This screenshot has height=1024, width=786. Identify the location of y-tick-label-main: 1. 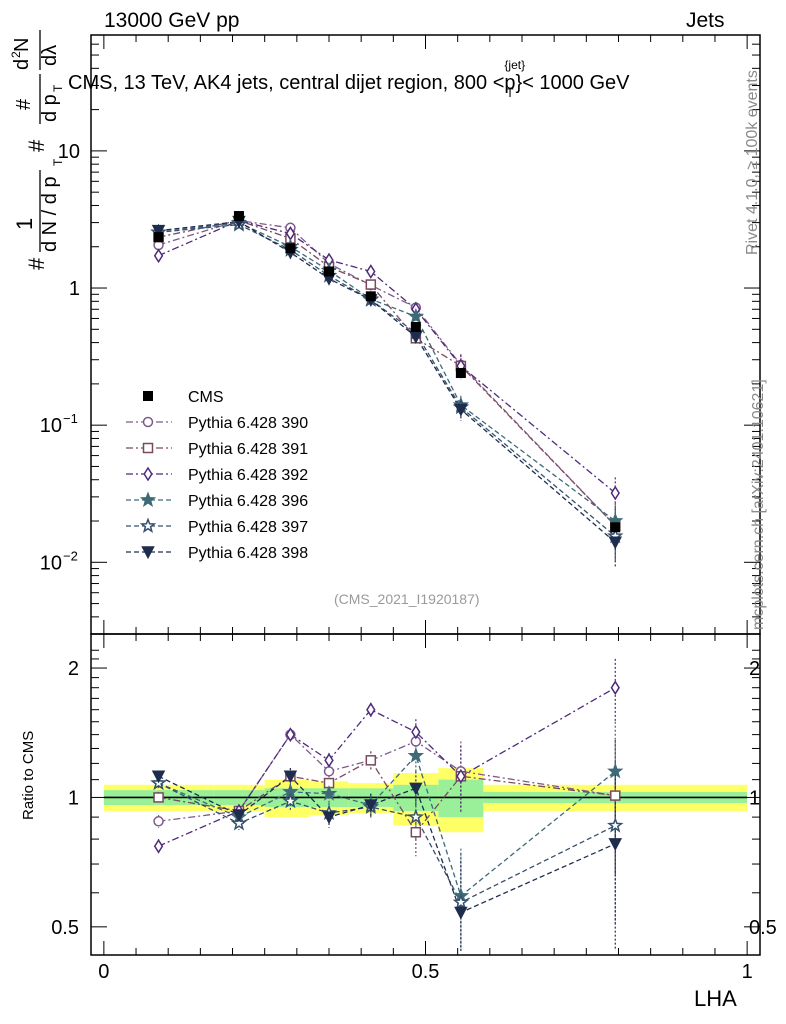
(74, 289).